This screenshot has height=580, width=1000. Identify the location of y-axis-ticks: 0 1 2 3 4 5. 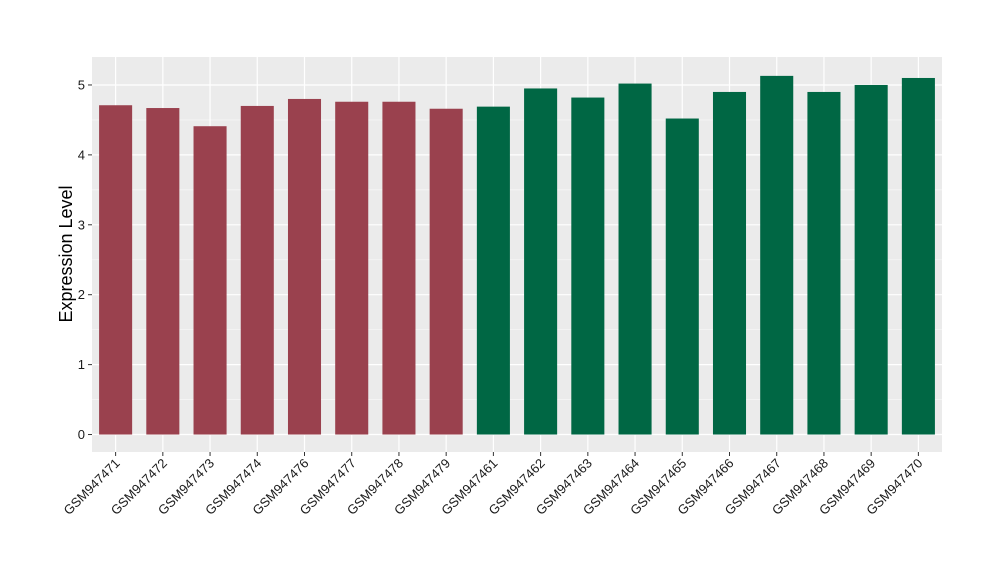
(85, 259).